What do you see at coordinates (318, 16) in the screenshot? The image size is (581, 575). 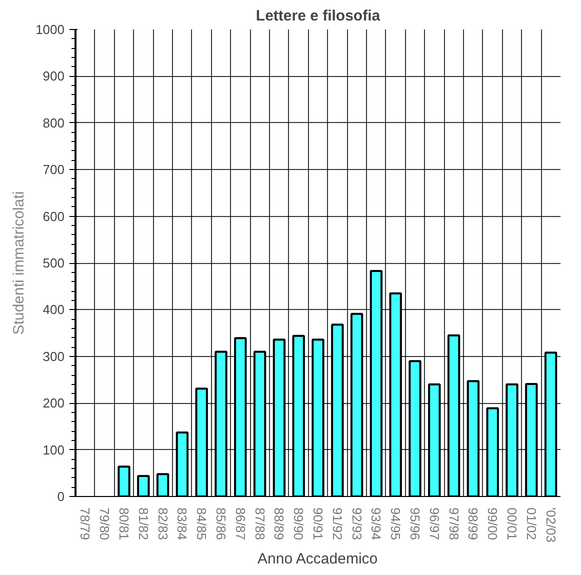 I see `chart-title: Lettere e filosofia` at bounding box center [318, 16].